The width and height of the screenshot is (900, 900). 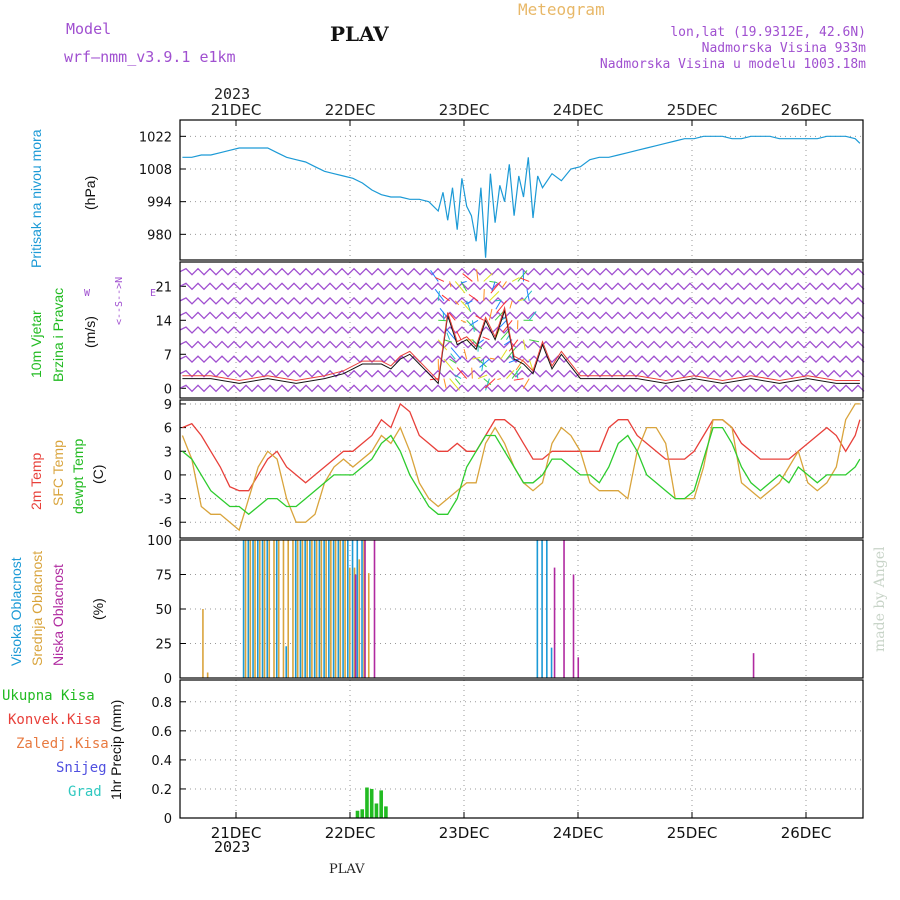 I want to click on meteogram-label: Meteogram, so click(x=561, y=9).